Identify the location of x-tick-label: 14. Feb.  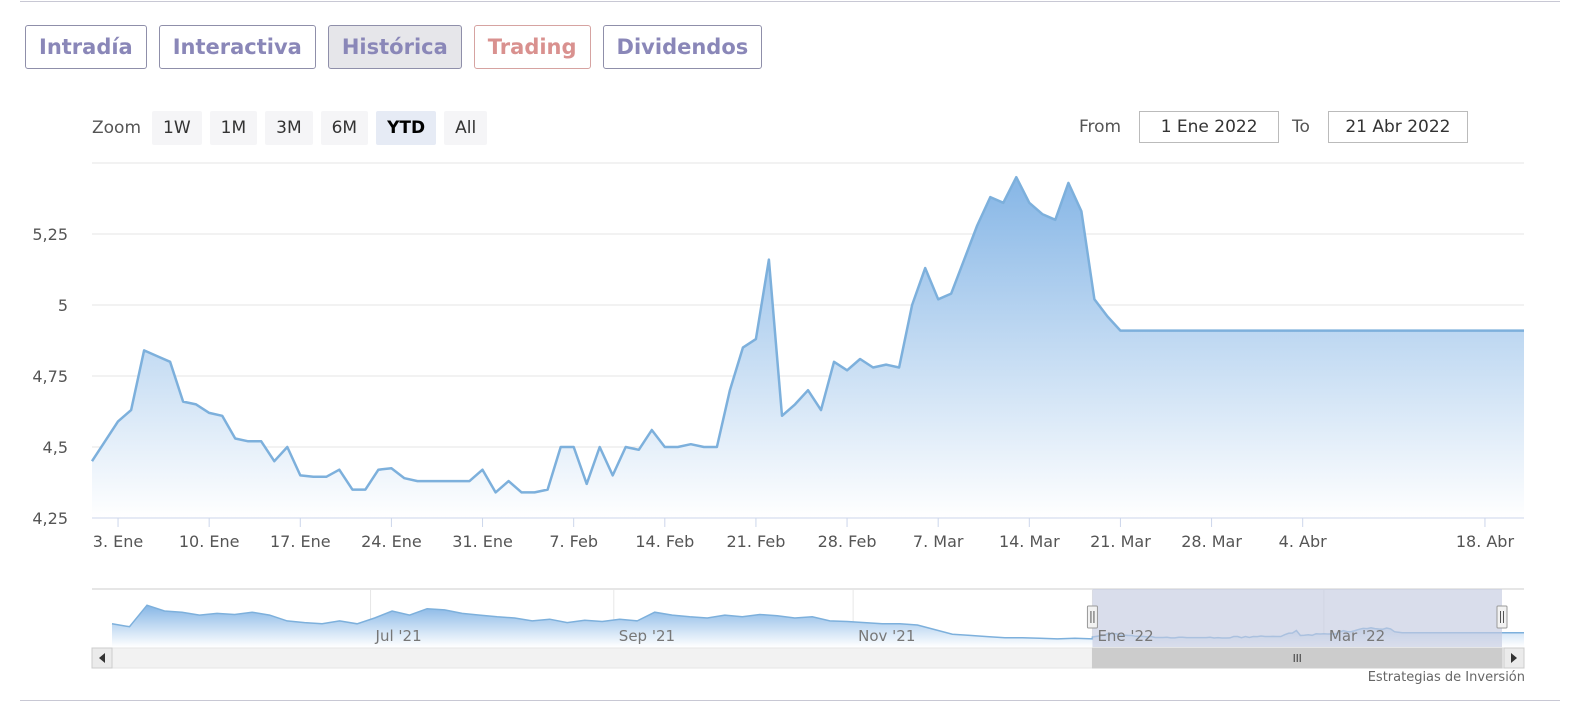
(664, 541).